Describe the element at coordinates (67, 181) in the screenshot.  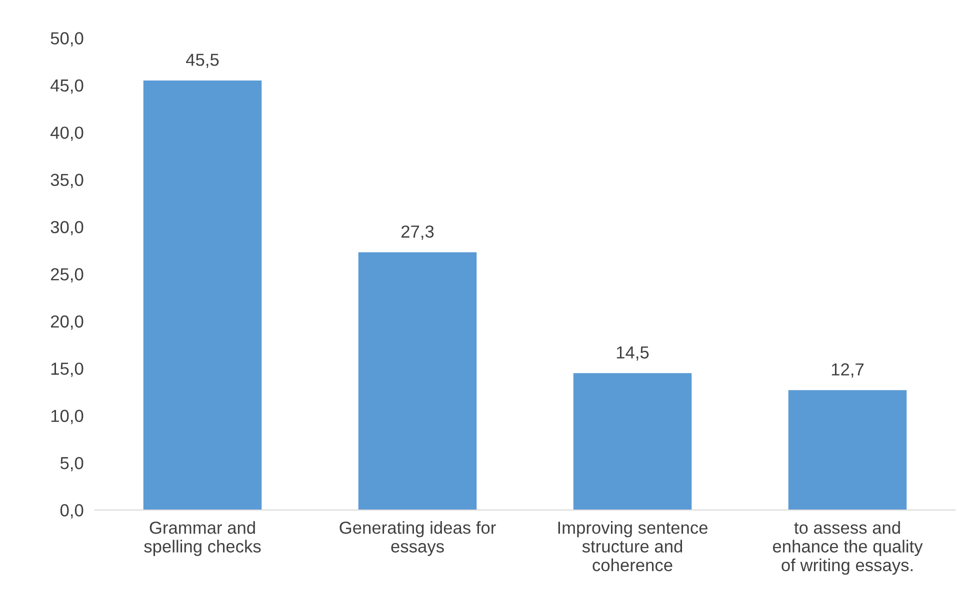
I see `y-tick-label: 35,0` at that location.